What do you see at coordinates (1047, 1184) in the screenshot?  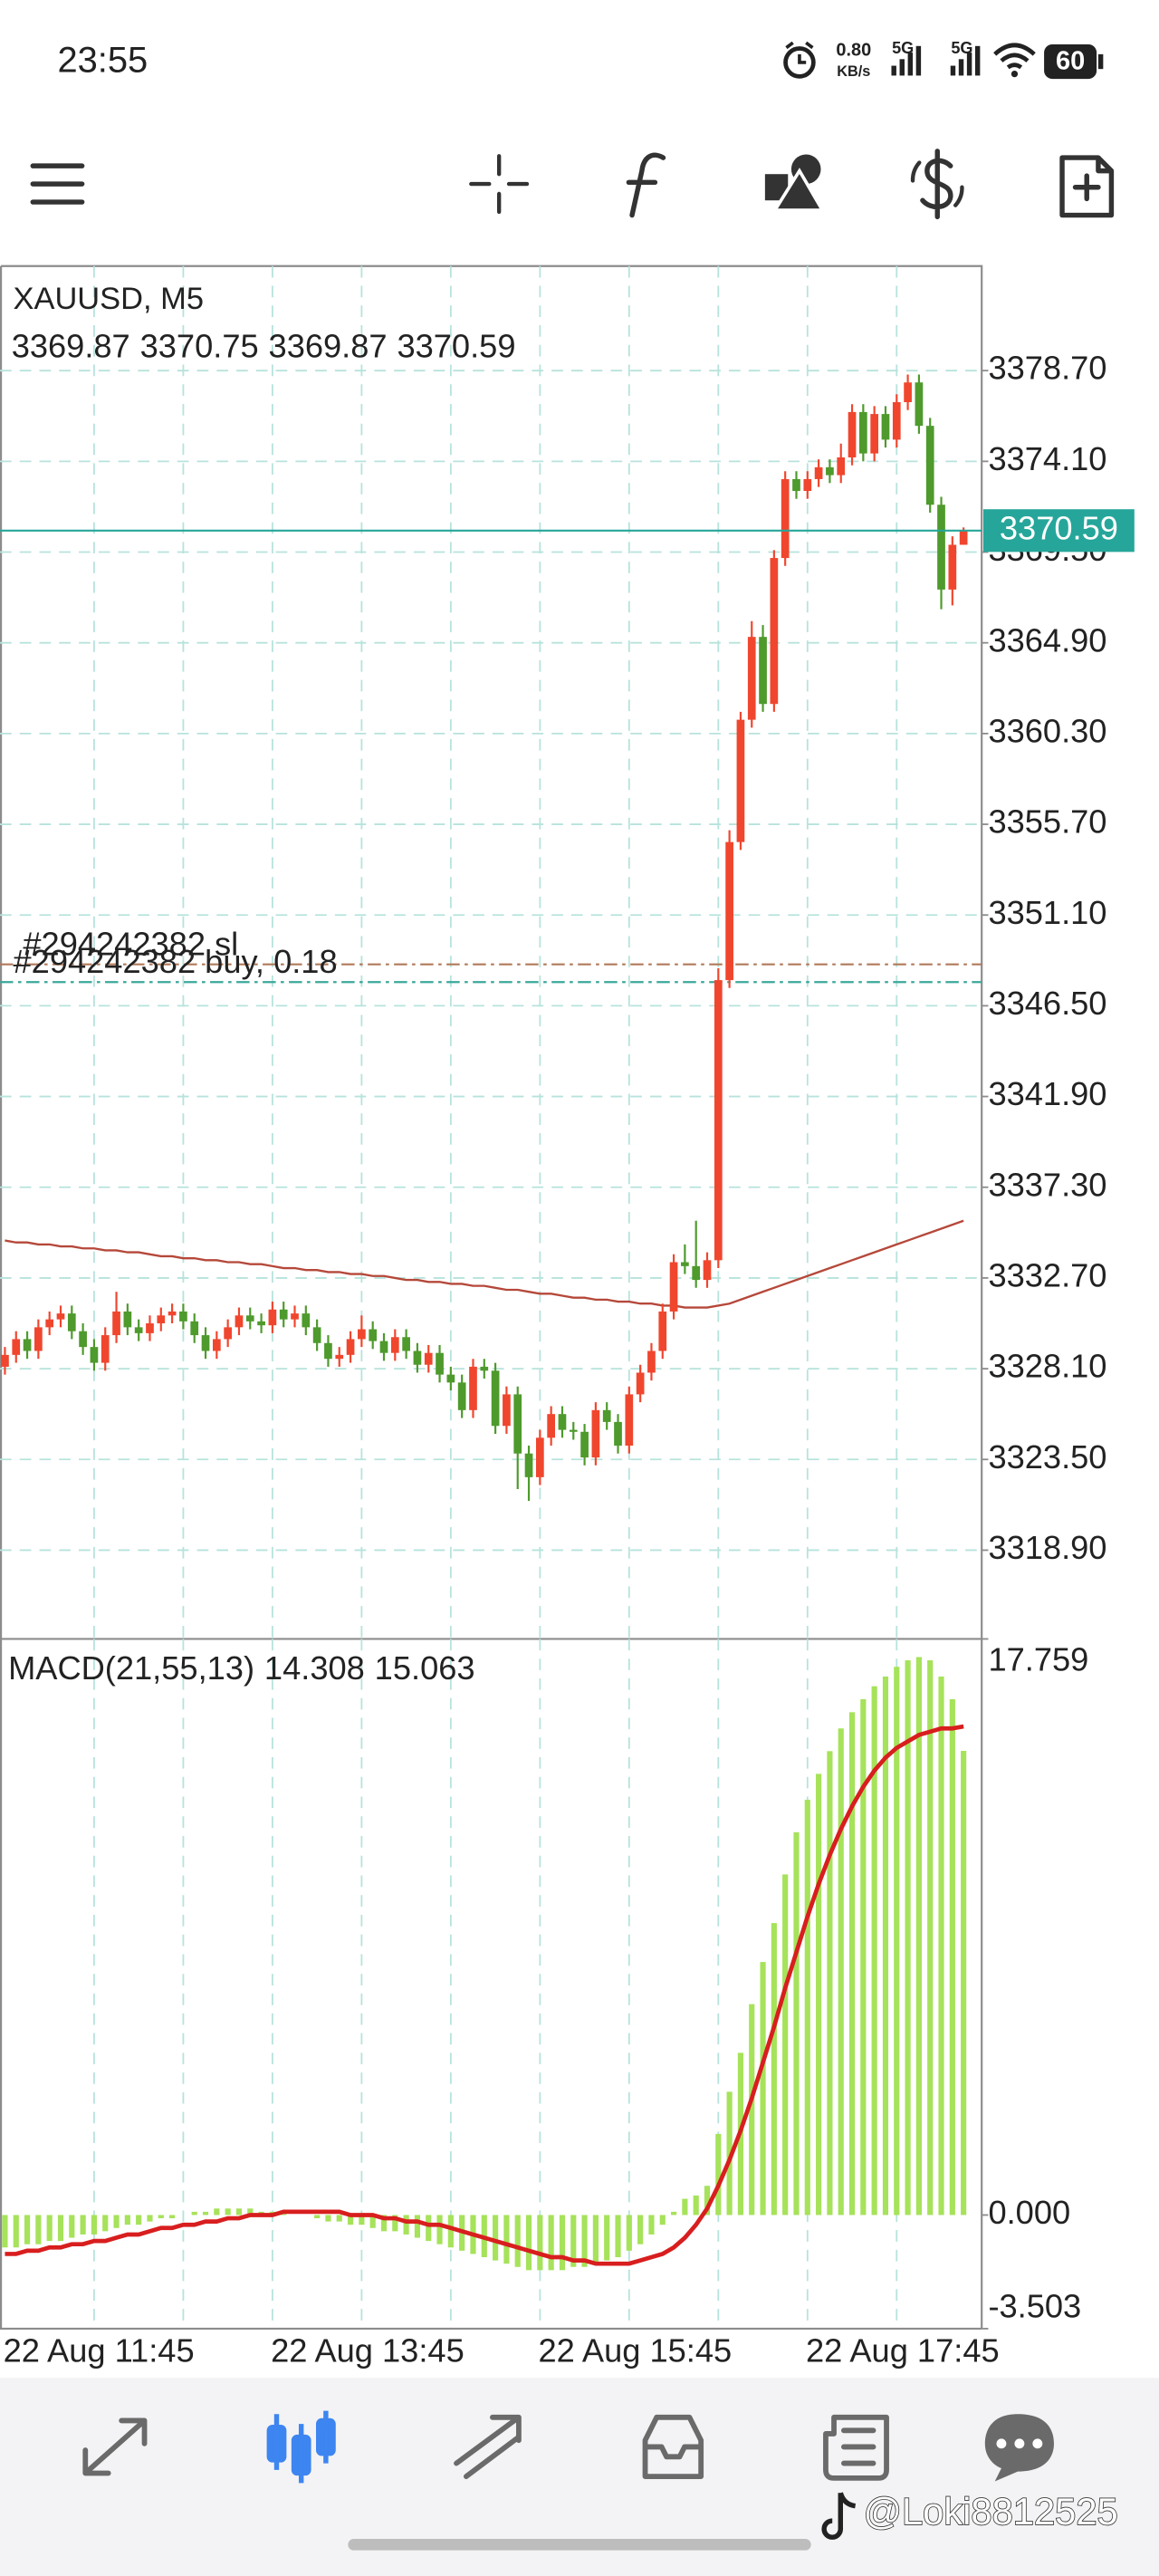 I see `y-tick-label: 3337.30` at bounding box center [1047, 1184].